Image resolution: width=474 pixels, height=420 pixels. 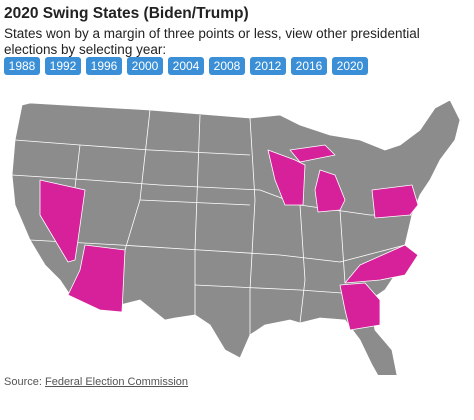 I want to click on source: Source: Federal Election Commission, so click(x=96, y=382).